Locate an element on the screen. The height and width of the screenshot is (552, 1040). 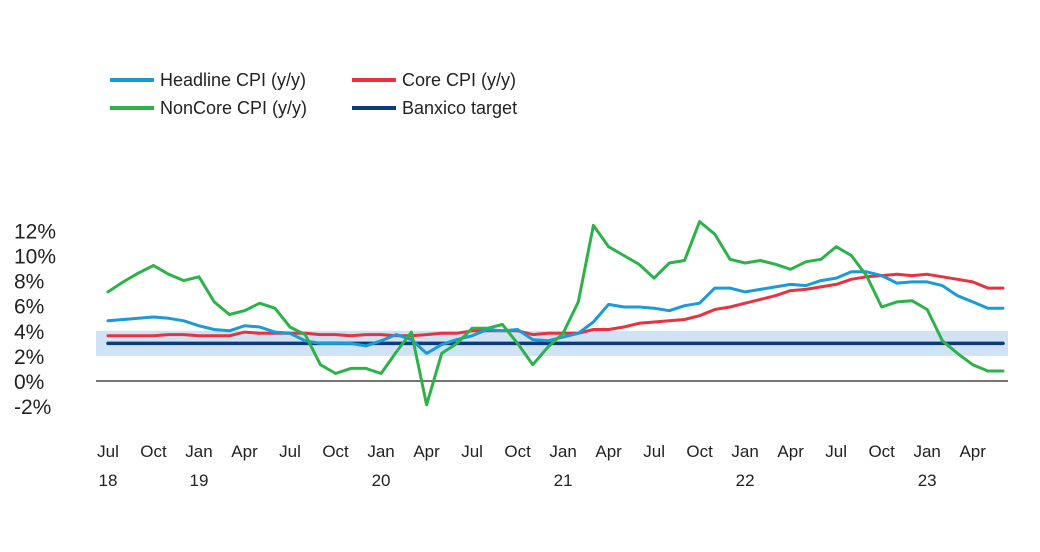
series-line-core-cpi-y-y is located at coordinates (555, 305).